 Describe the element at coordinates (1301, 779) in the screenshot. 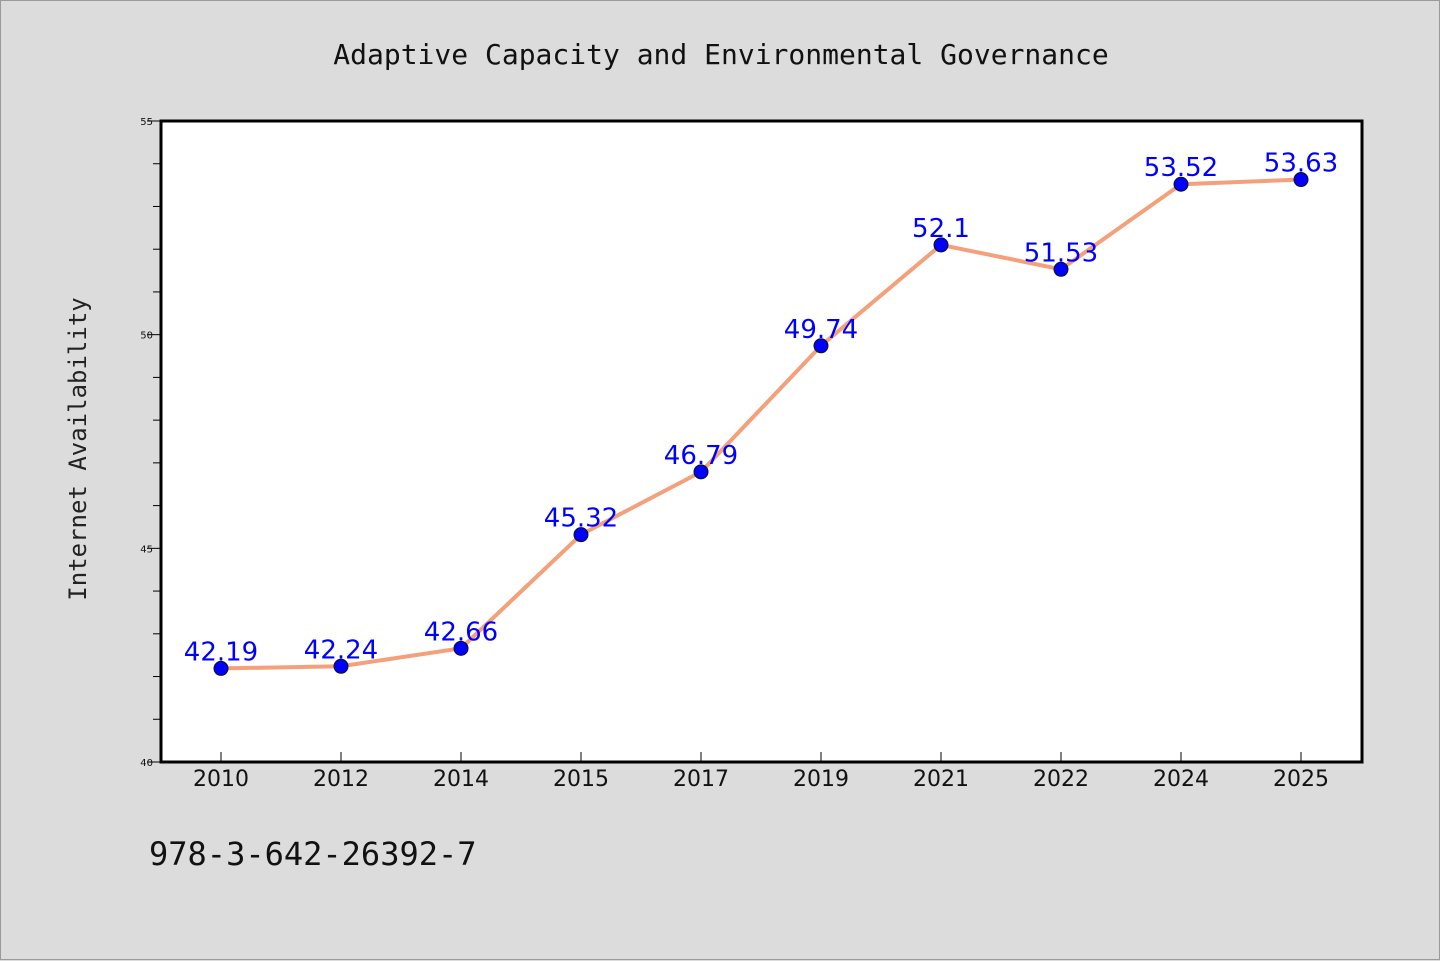

I see `x-tick-label: 2025` at that location.